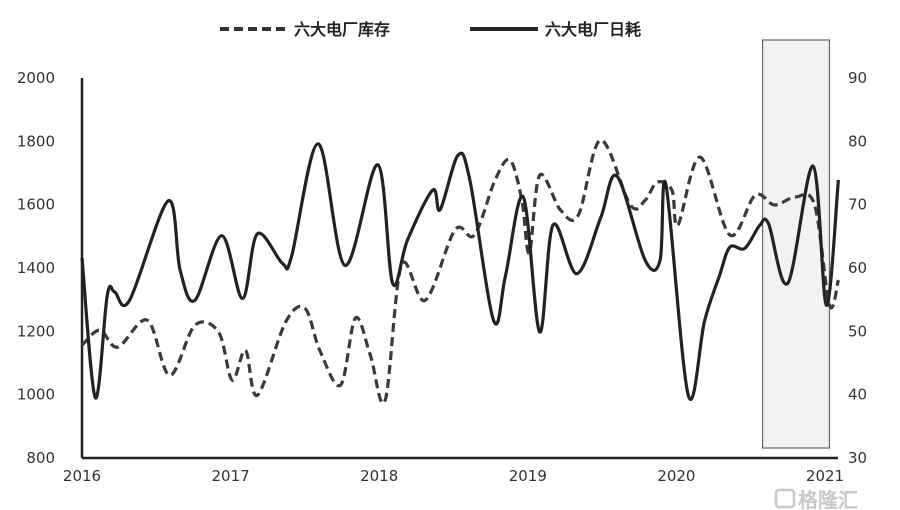  Describe the element at coordinates (857, 141) in the screenshot. I see `right-tick-label: 80` at that location.